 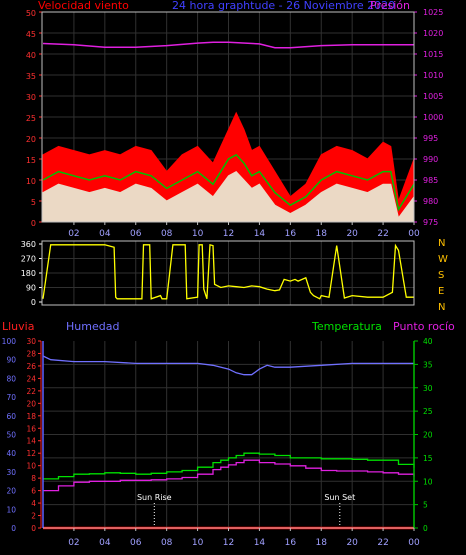 What do you see at coordinates (33, 202) in the screenshot?
I see `wind-y-tick-label: 5` at bounding box center [33, 202].